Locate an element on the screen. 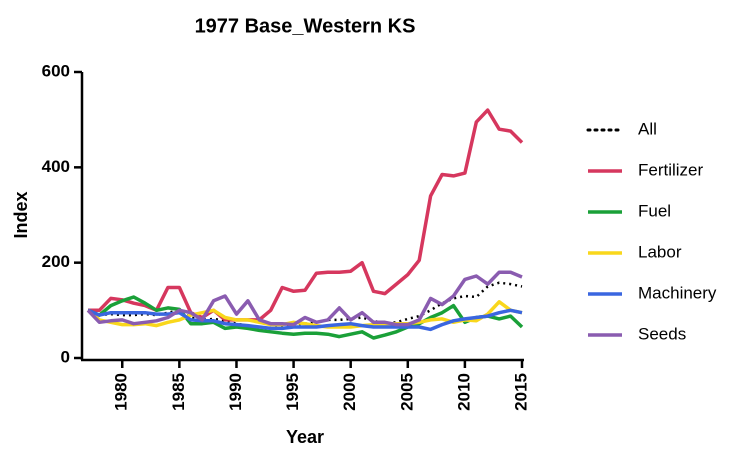 The width and height of the screenshot is (744, 451). legend-label: Fuel is located at coordinates (654, 210).